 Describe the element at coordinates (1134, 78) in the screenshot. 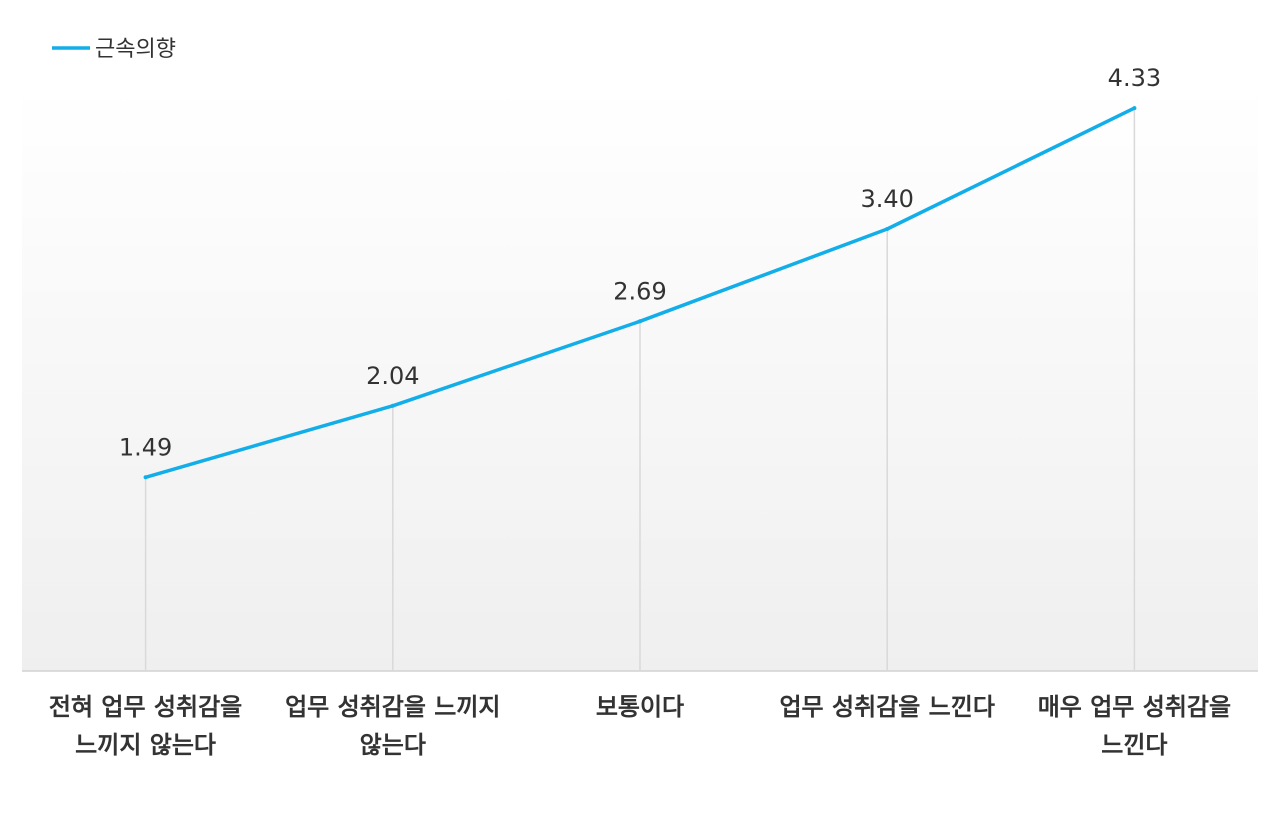

I see `data-label: 4.33` at that location.